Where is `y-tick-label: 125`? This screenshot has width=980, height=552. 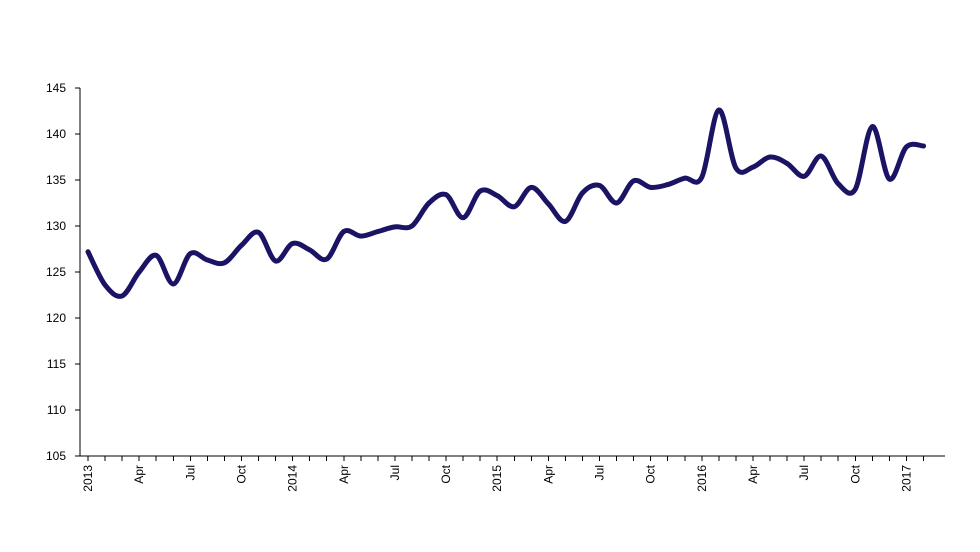 y-tick-label: 125 is located at coordinates (56, 272).